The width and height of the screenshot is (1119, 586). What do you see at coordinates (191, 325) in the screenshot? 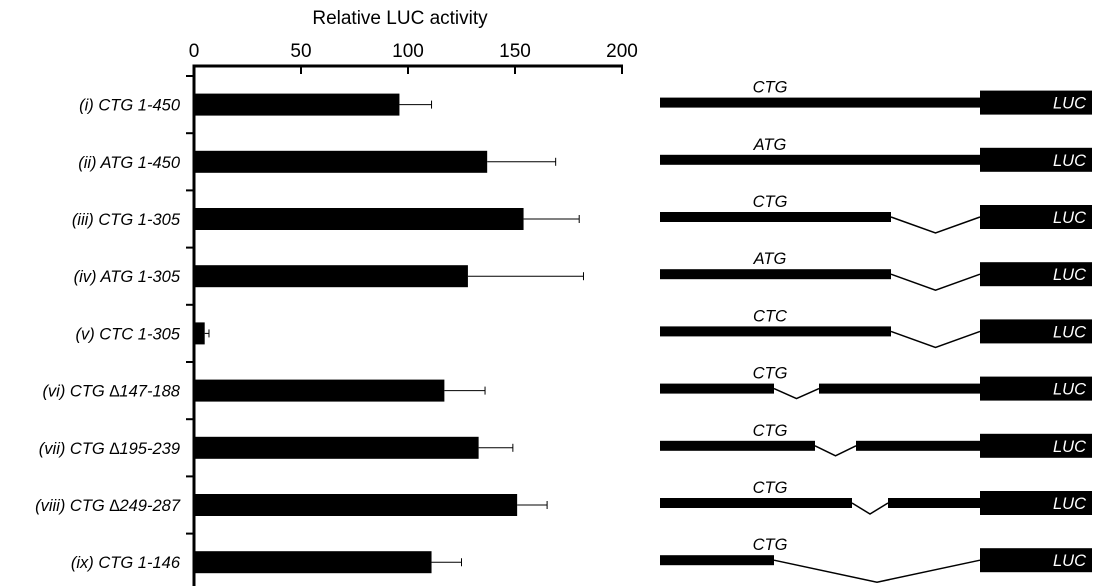
I see `y-axis` at bounding box center [191, 325].